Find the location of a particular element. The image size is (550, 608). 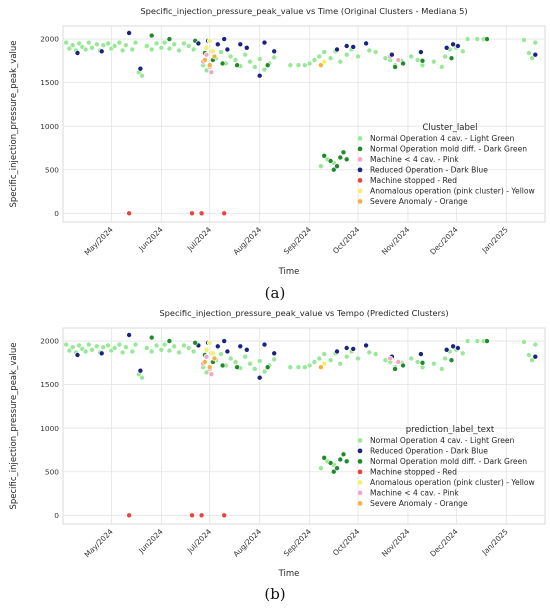

x-tick-label: May/2024 is located at coordinates (99, 241).